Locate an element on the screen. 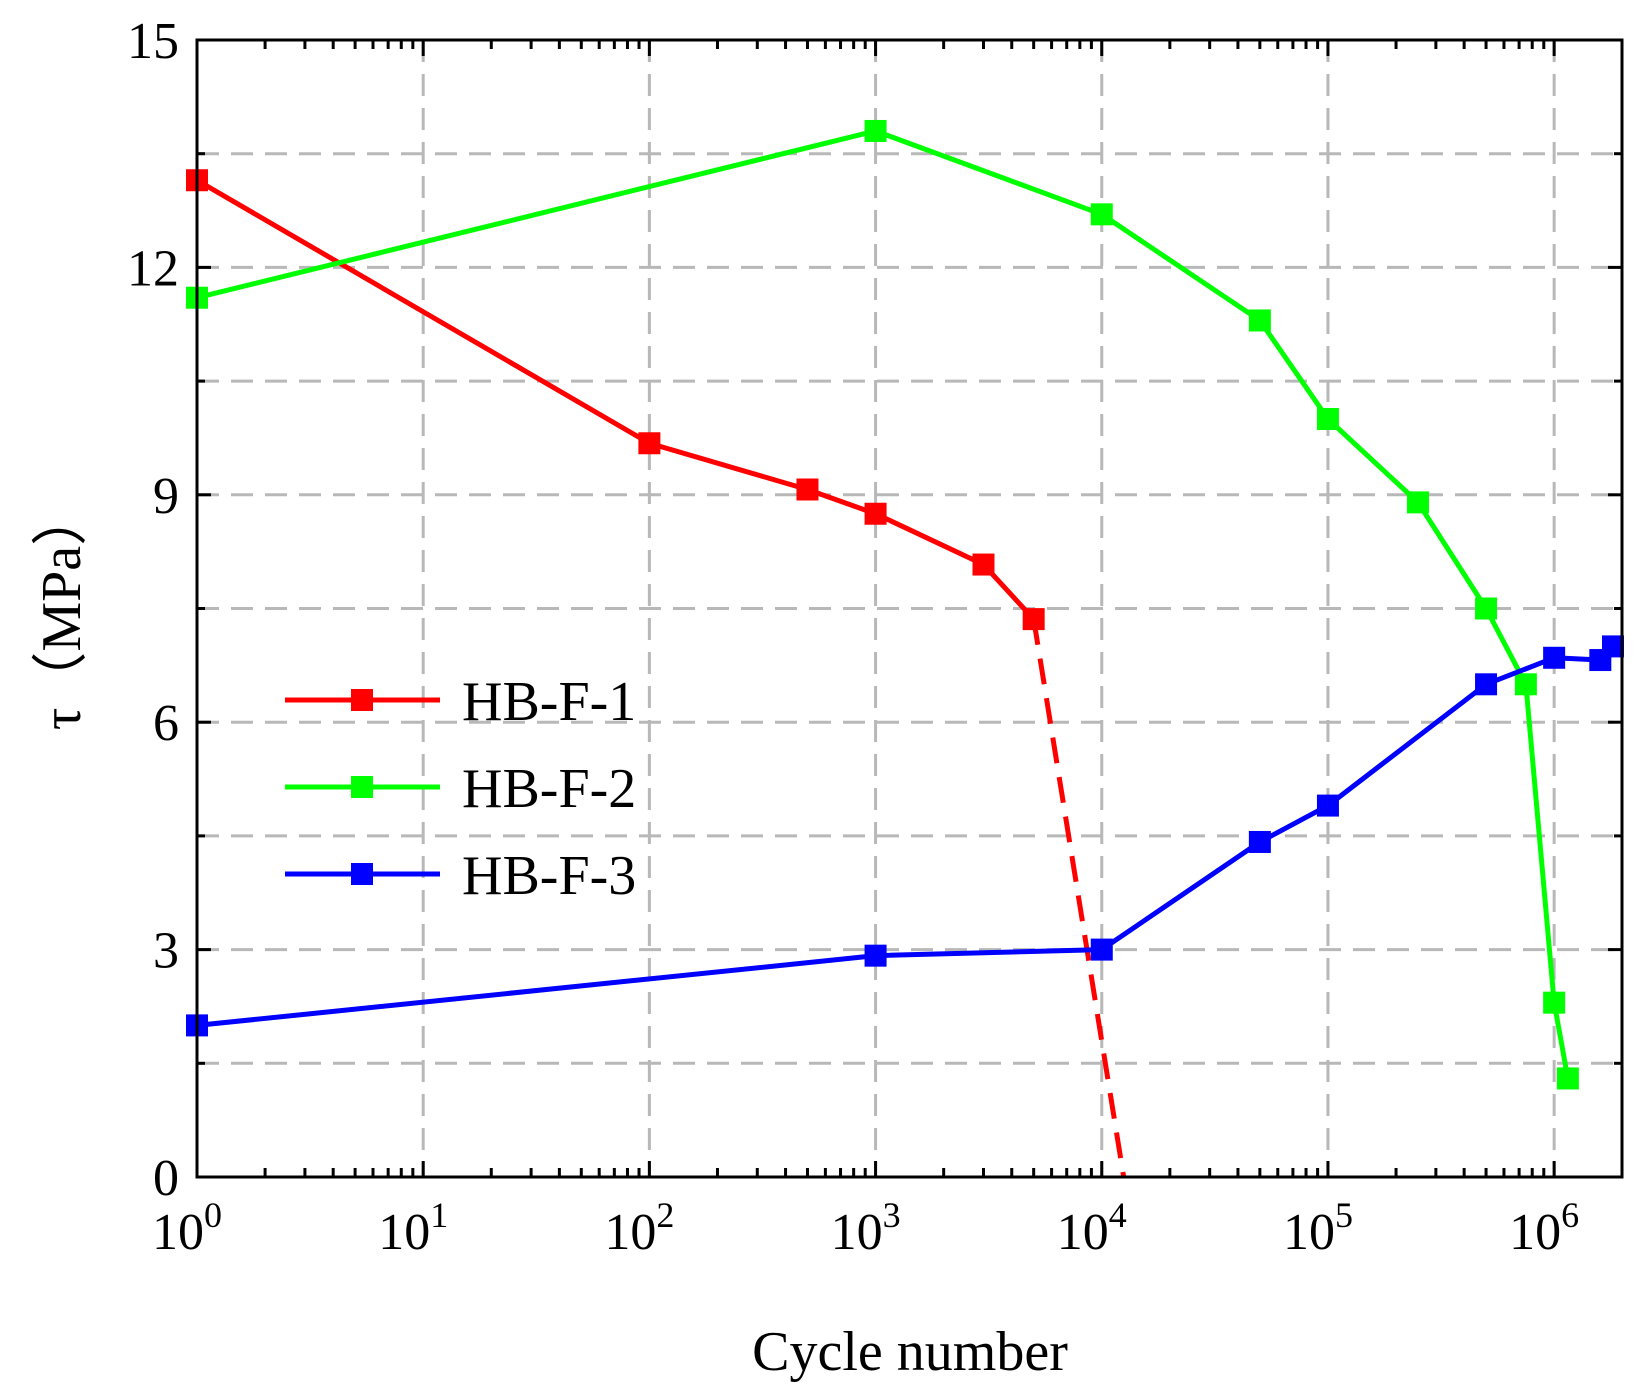  y-tick-label: 6 is located at coordinates (166, 723).